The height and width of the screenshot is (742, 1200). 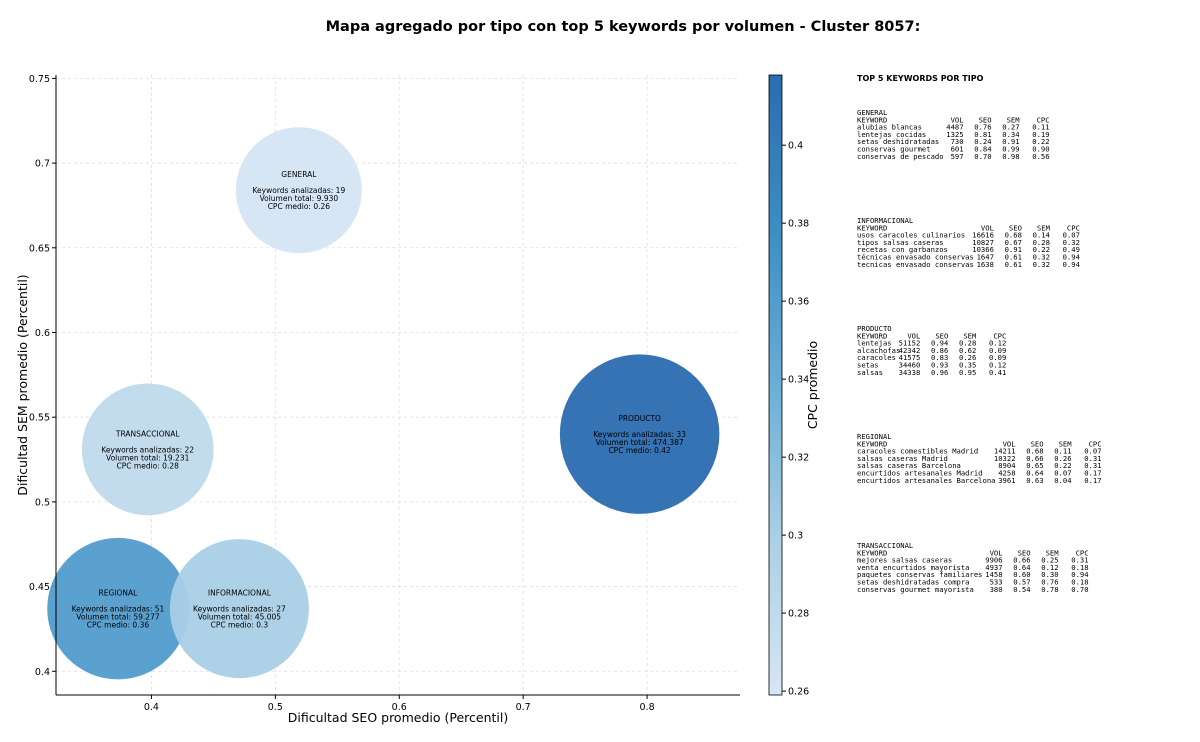 I want to click on cell-value: 10827, so click(x=983, y=242).